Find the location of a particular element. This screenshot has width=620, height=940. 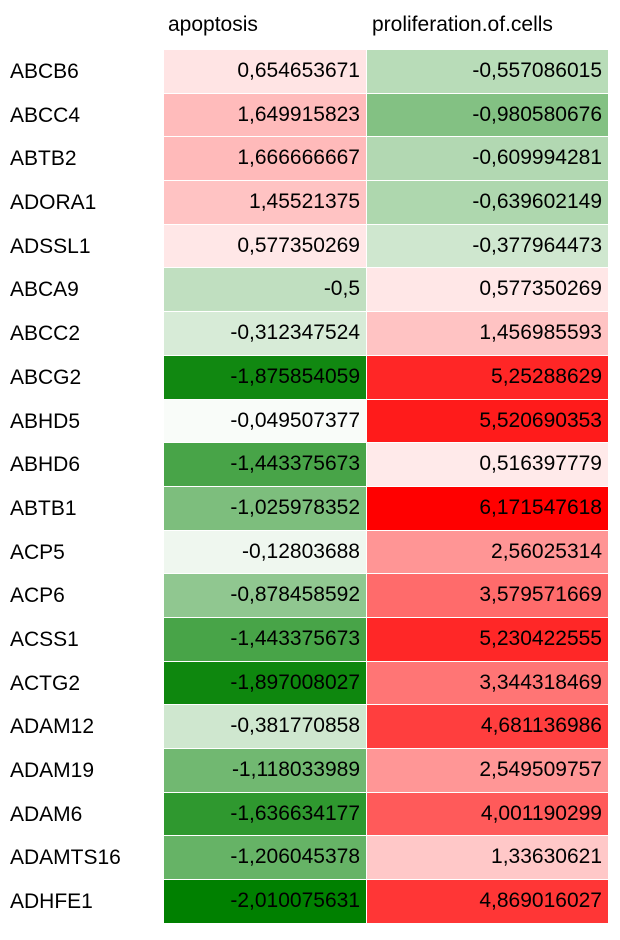

cell-apoptosis: 1,666666667 is located at coordinates (265, 159).